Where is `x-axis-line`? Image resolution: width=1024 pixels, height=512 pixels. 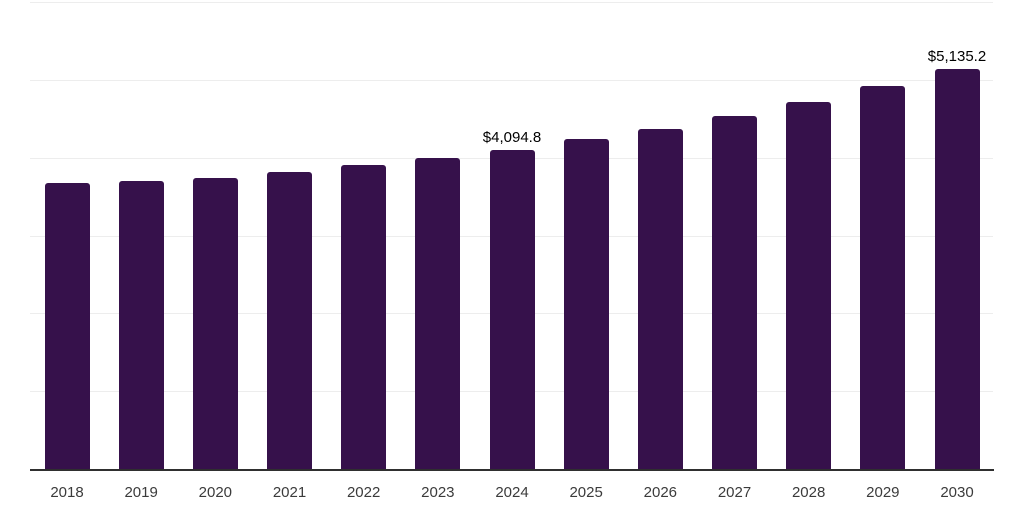
x-axis-line is located at coordinates (512, 470).